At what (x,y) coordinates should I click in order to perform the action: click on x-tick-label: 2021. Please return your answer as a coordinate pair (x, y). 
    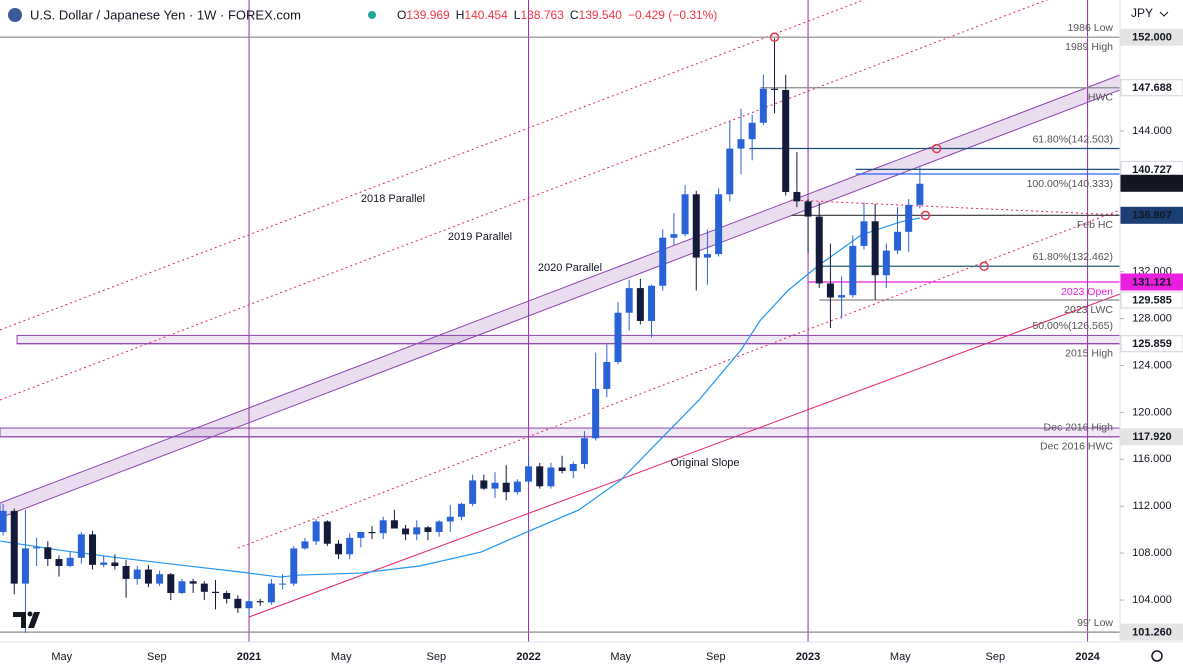
    Looking at the image, I should click on (249, 657).